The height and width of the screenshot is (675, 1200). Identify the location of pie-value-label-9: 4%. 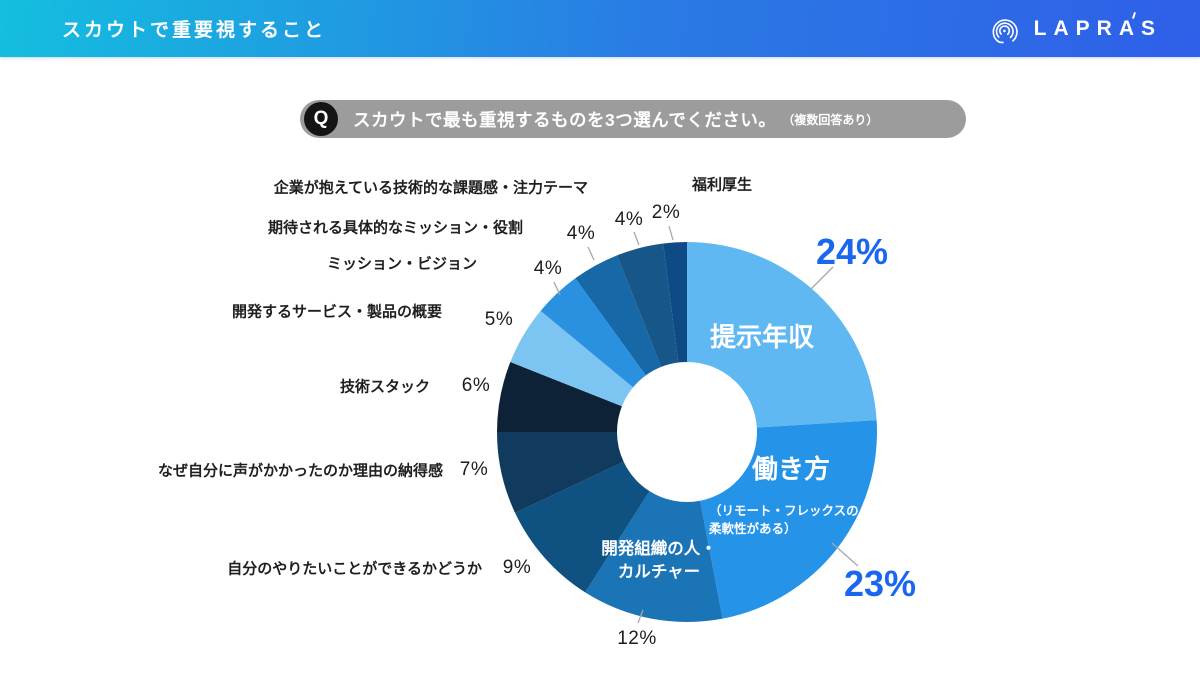
(629, 219).